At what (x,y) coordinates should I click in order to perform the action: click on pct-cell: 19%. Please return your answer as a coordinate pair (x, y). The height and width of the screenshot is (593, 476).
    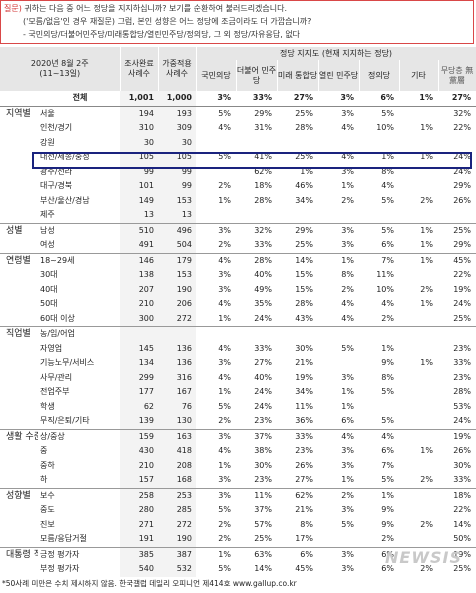
    Looking at the image, I should click on (304, 377).